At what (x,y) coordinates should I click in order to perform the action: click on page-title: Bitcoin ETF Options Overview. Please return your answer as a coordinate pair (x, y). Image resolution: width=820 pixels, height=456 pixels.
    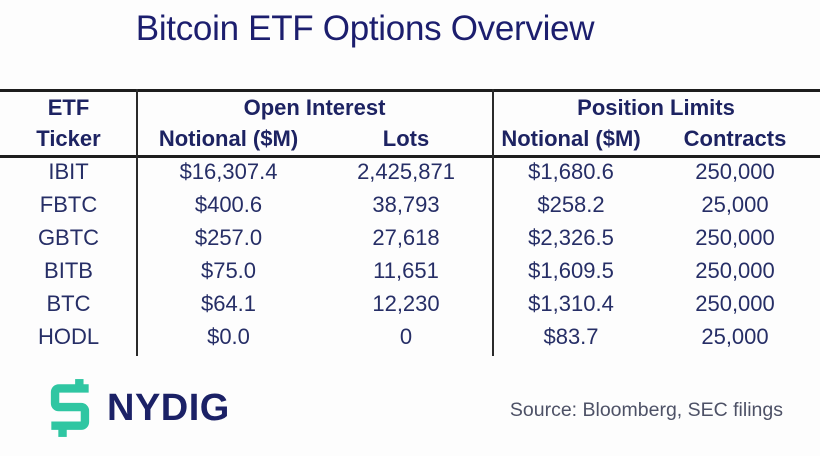
    Looking at the image, I should click on (365, 28).